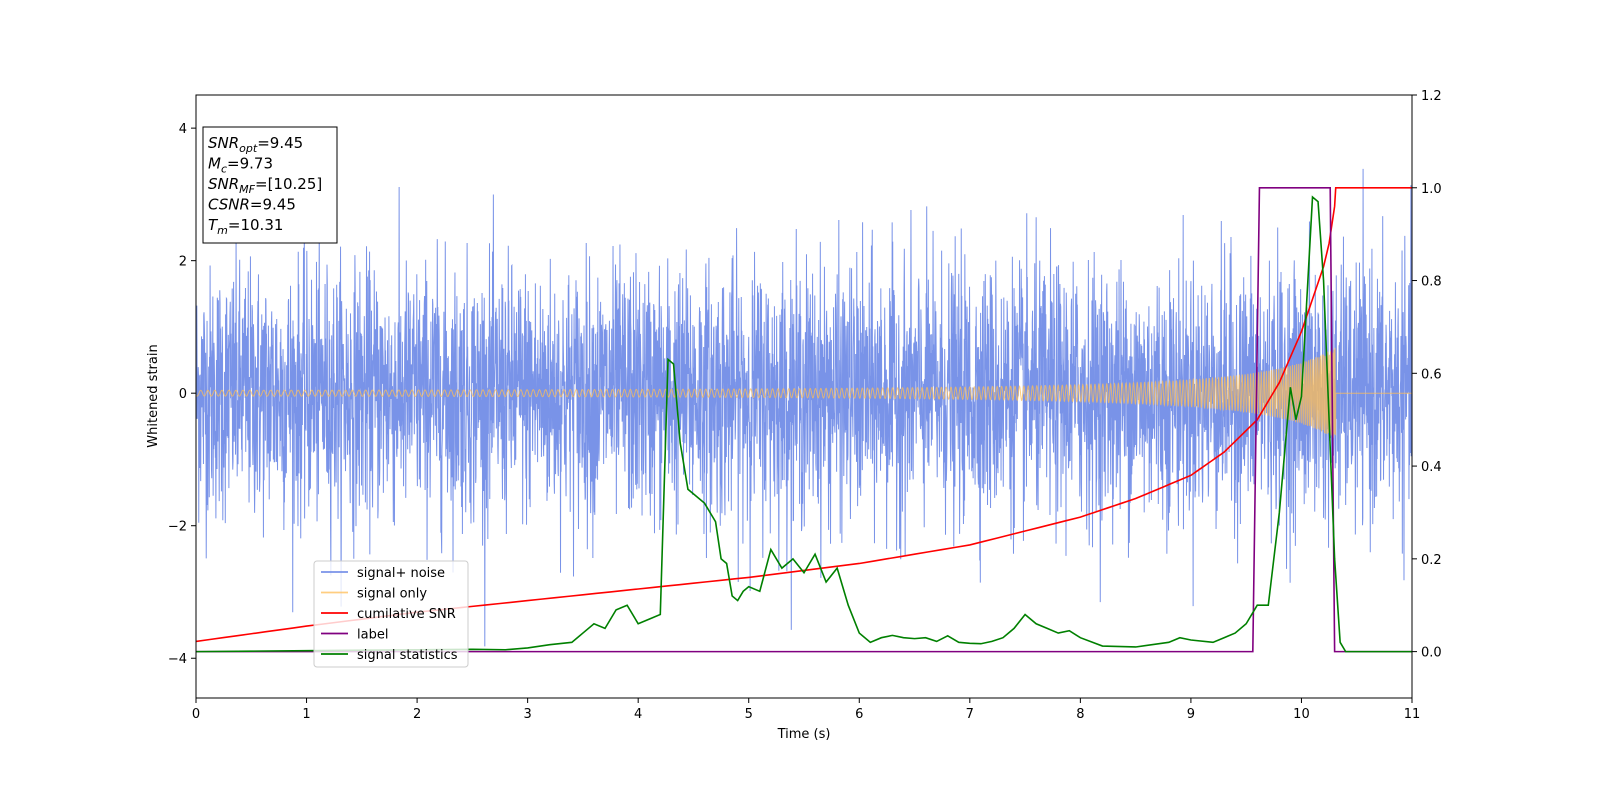  I want to click on legend-label: label, so click(372, 635).